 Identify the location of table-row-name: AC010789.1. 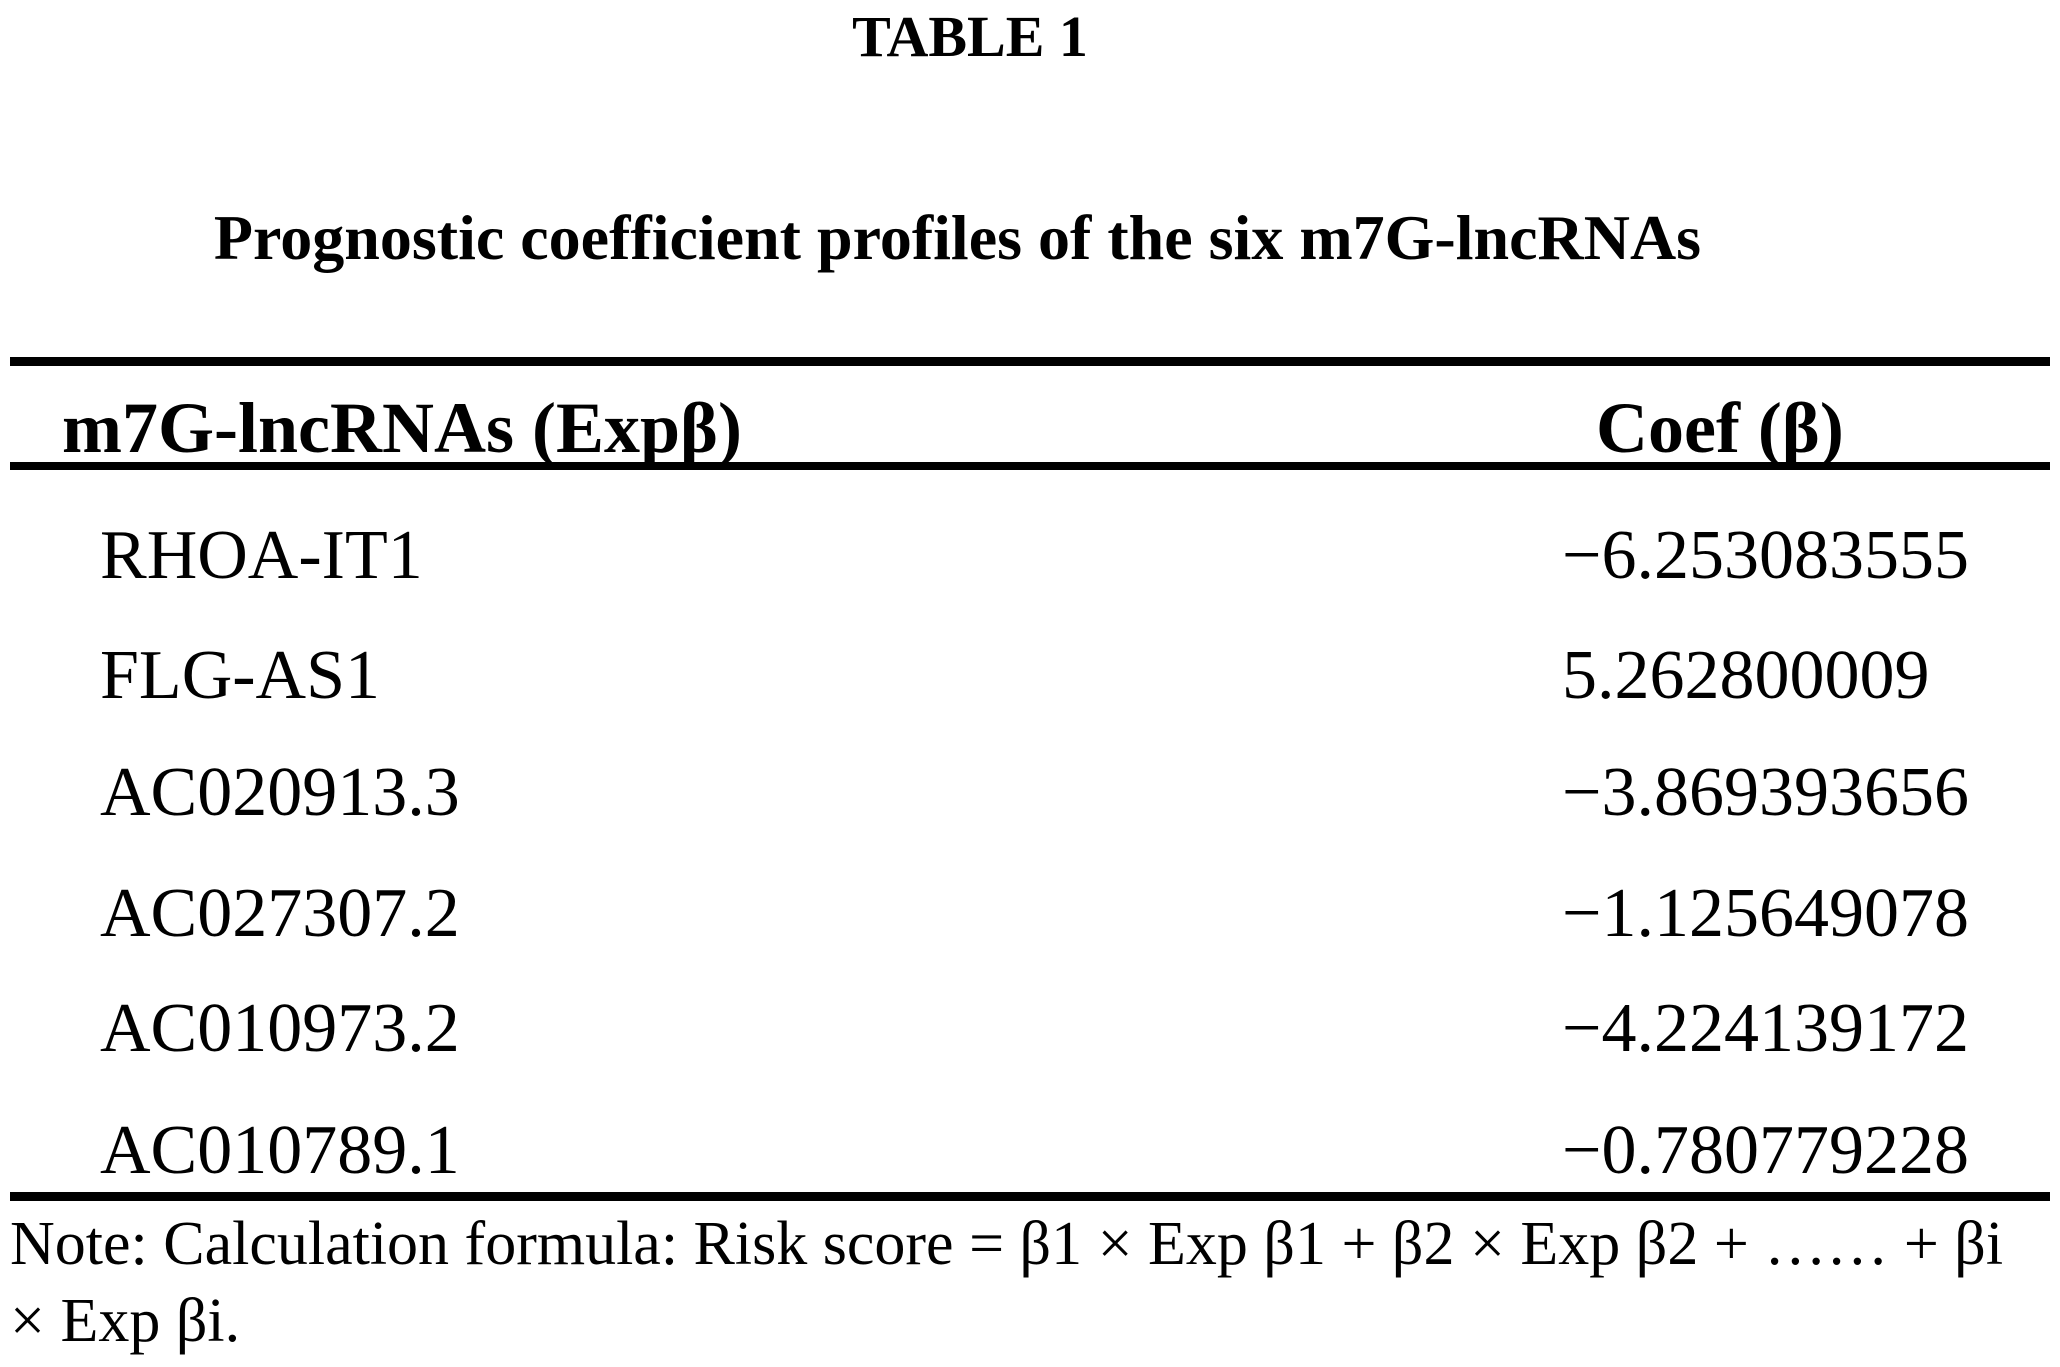
(280, 1150).